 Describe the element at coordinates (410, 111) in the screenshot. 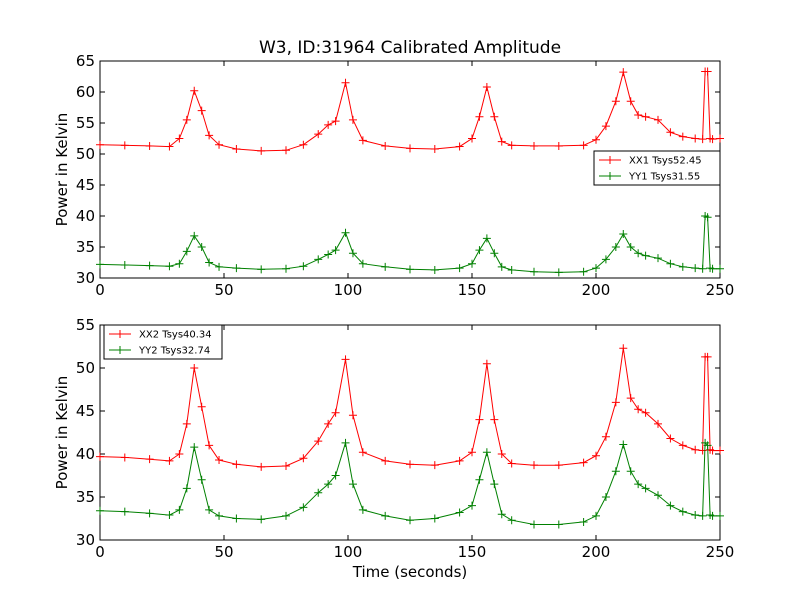

I see `series-line` at that location.